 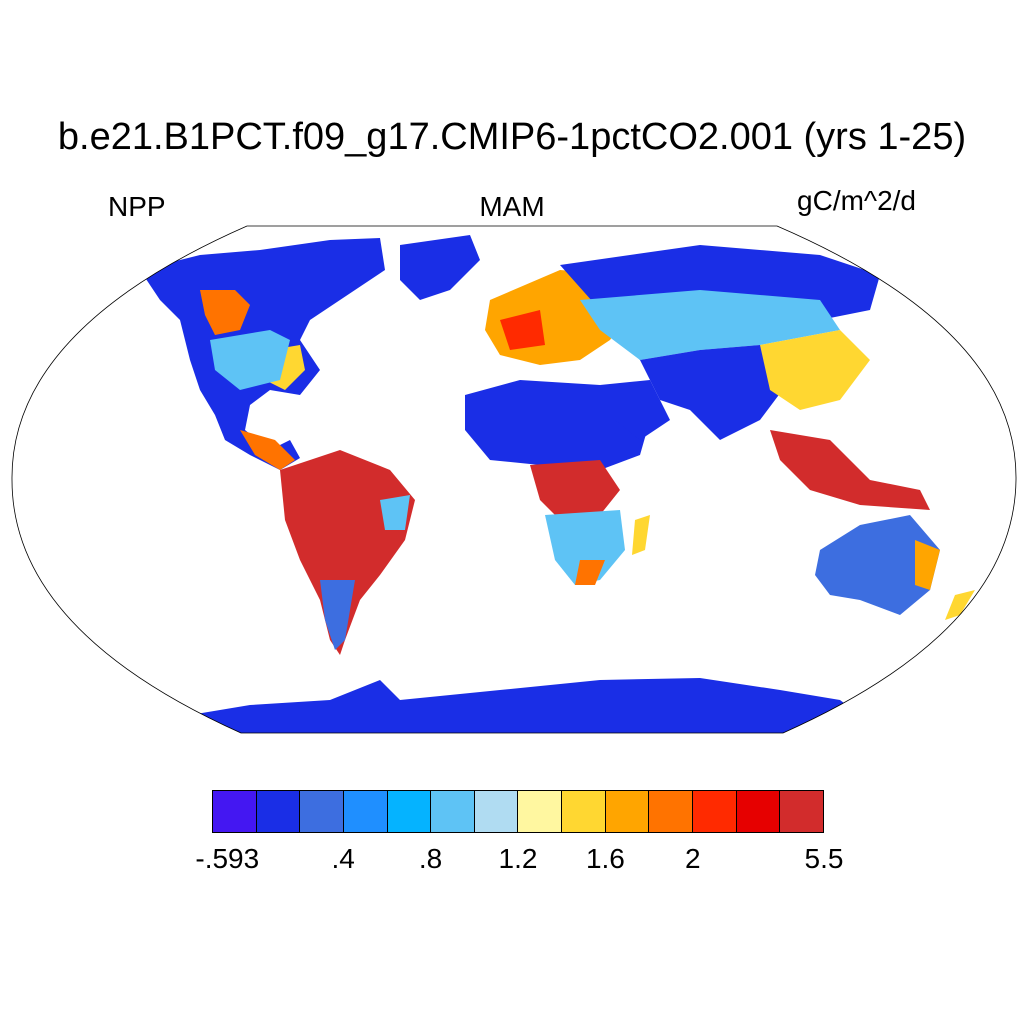 I want to click on central-america-region, so click(x=267, y=450).